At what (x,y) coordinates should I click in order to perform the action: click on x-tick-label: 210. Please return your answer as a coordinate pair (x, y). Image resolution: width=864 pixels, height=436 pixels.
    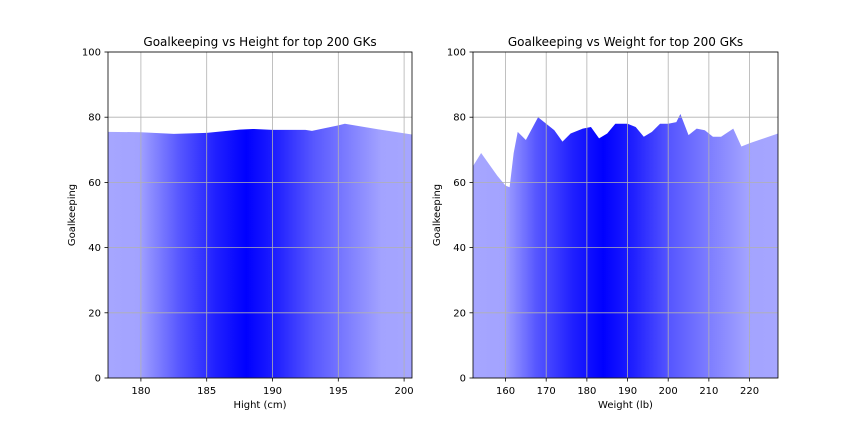
    Looking at the image, I should click on (708, 391).